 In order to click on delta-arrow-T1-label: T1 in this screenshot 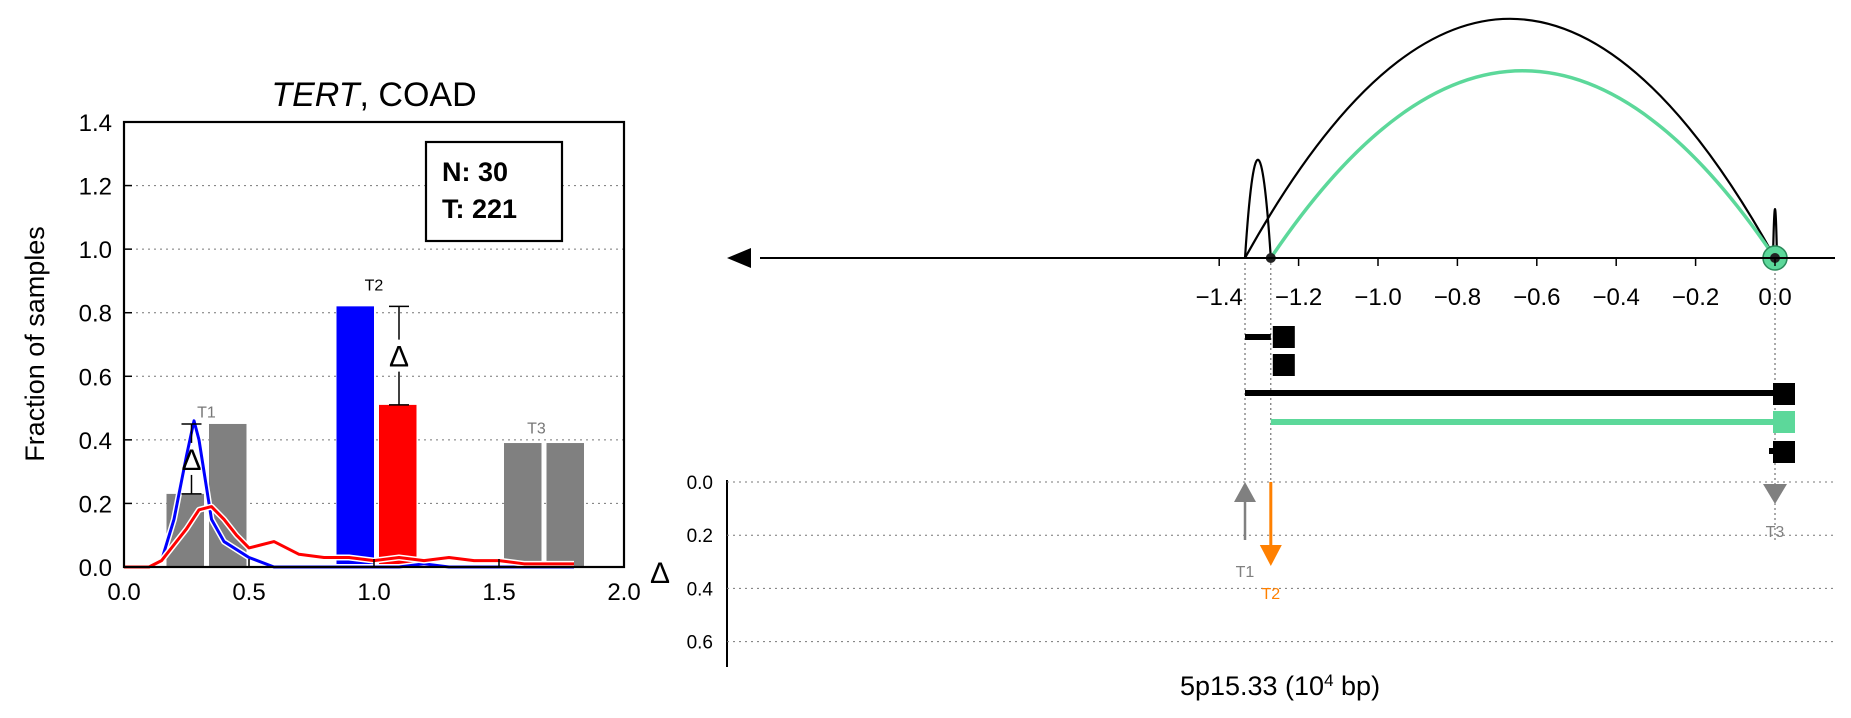, I will do `click(1245, 572)`.